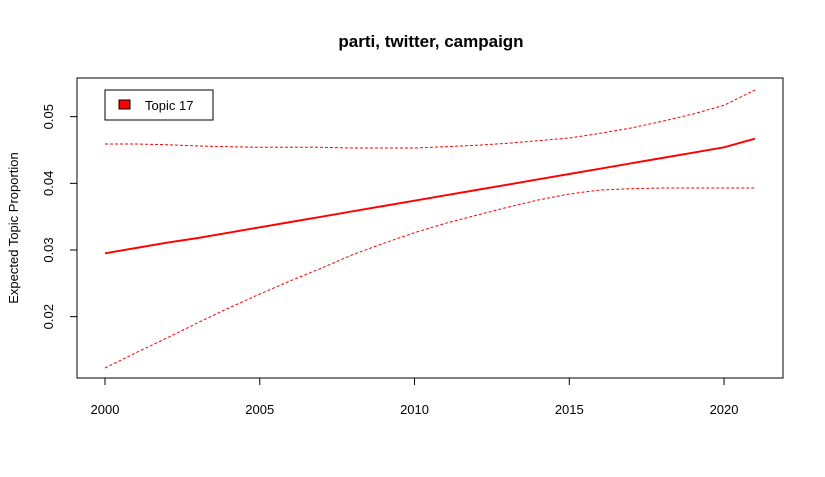 The image size is (825, 477). I want to click on legend-swatch, so click(124, 104).